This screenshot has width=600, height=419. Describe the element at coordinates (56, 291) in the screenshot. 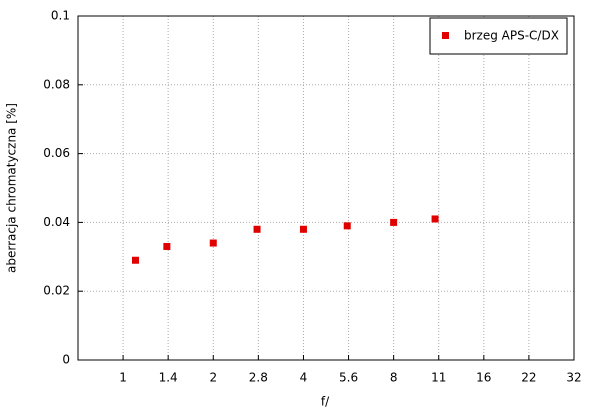

I see `y-tick-label: 0.02` at that location.